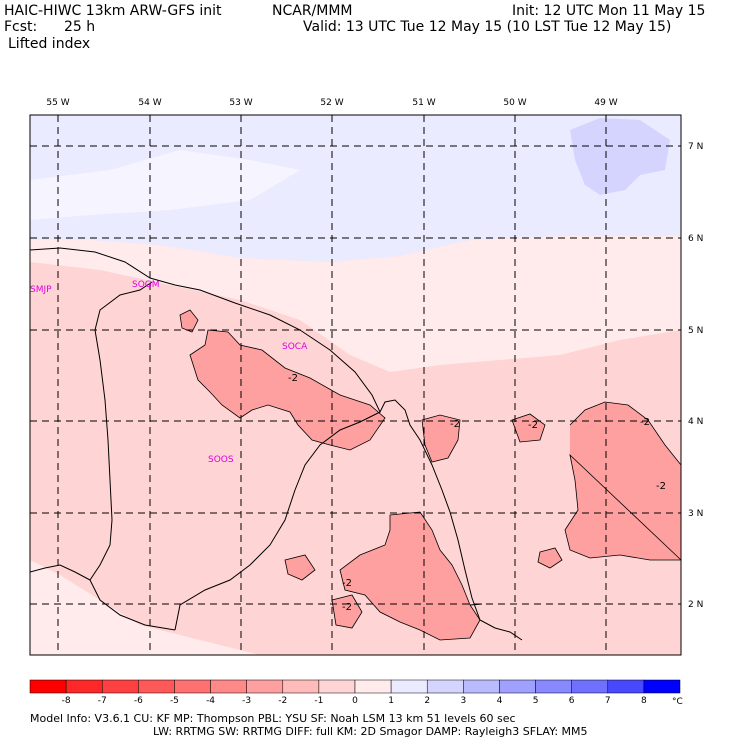  Describe the element at coordinates (282, 701) in the screenshot. I see `colorbar-tick-label: -2` at that location.